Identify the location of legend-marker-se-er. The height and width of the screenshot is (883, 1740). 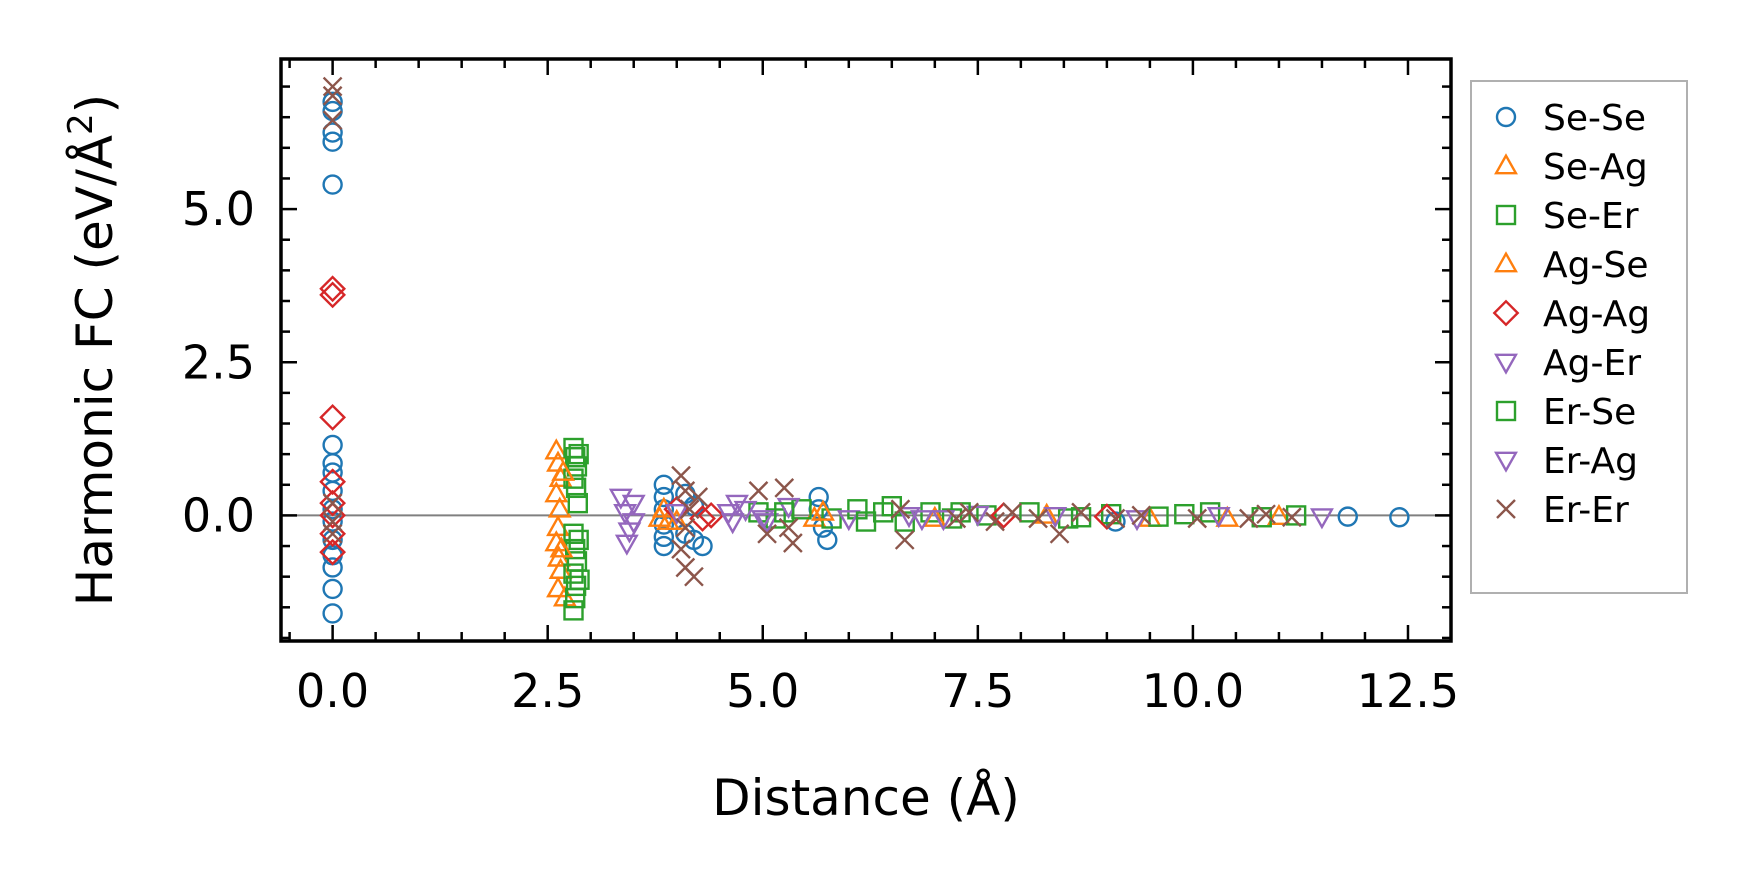
(1506, 215).